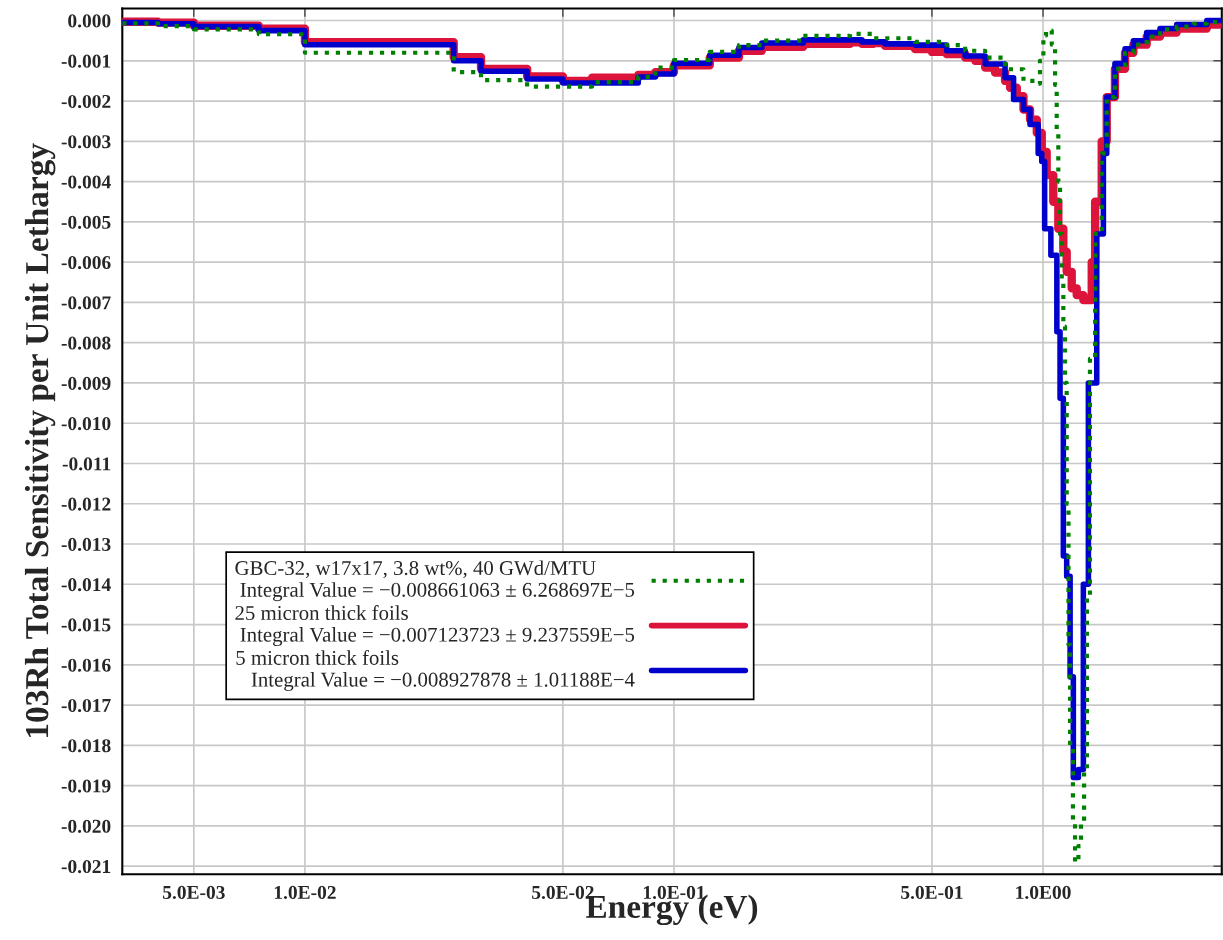 This screenshot has width=1223, height=940. Describe the element at coordinates (86, 182) in the screenshot. I see `y-tick-label: -0.004` at that location.